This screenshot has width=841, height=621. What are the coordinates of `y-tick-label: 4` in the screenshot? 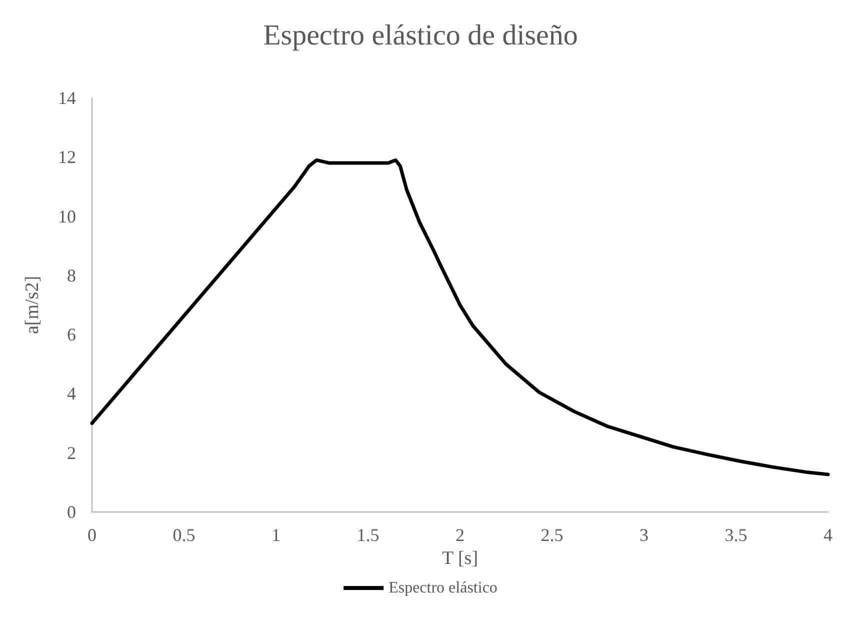 It's located at (71, 394).